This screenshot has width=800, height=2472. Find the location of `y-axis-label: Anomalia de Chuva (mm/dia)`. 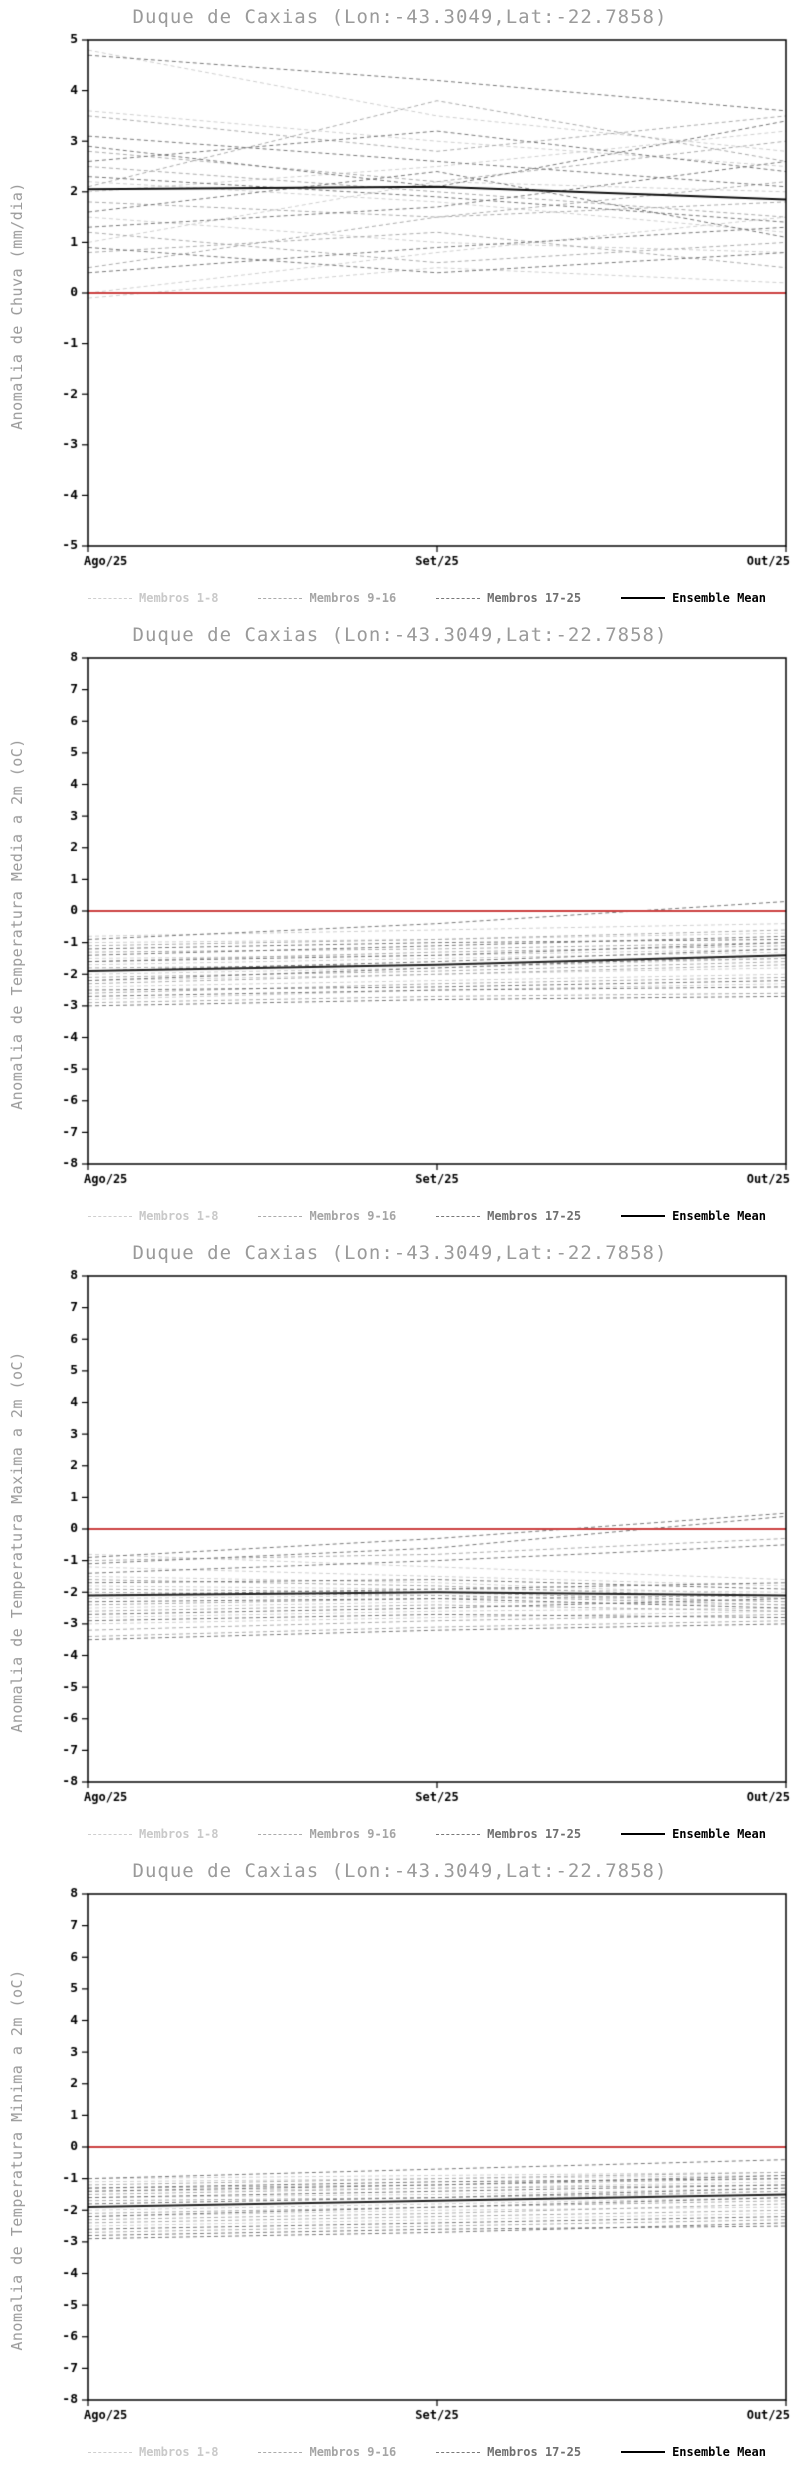

y-axis-label: Anomalia de Chuva (mm/dia) is located at coordinates (17, 306).